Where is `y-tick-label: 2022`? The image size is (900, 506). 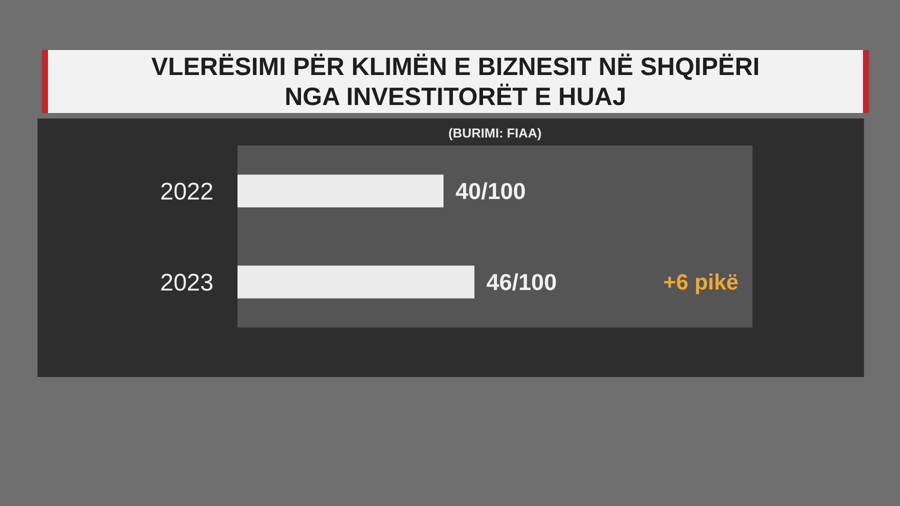
y-tick-label: 2022 is located at coordinates (187, 192).